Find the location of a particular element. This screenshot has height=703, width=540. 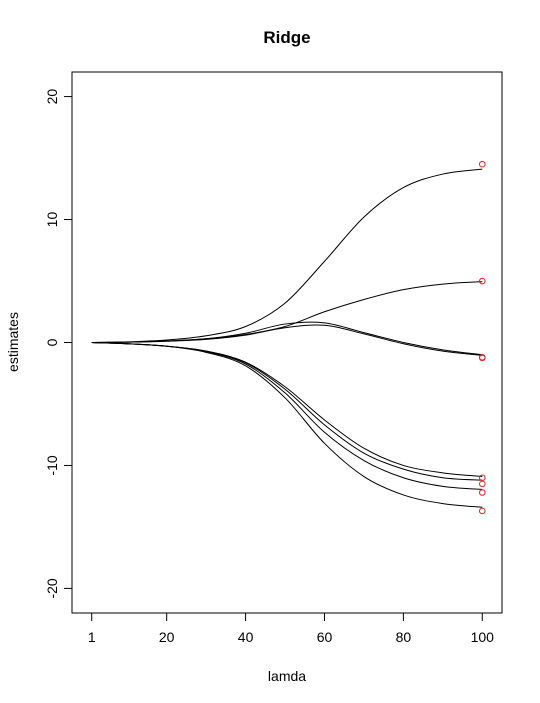

x-tick-label: 40 is located at coordinates (246, 637).